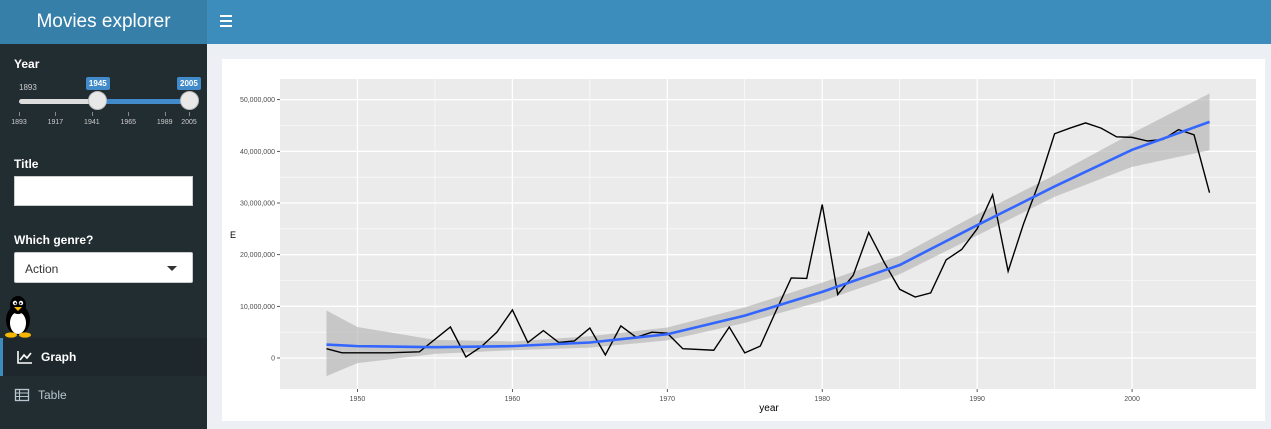 Image resolution: width=1271 pixels, height=429 pixels. What do you see at coordinates (103, 357) in the screenshot?
I see `sidebar-item-graph: Graph` at bounding box center [103, 357].